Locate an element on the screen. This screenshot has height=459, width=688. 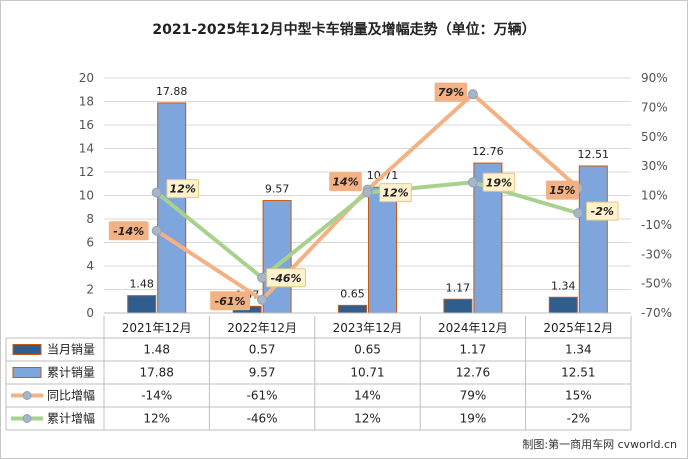
chart-title: 2021-2025年12月中型卡车销量及增幅走势（单位：万辆） is located at coordinates (344, 30).